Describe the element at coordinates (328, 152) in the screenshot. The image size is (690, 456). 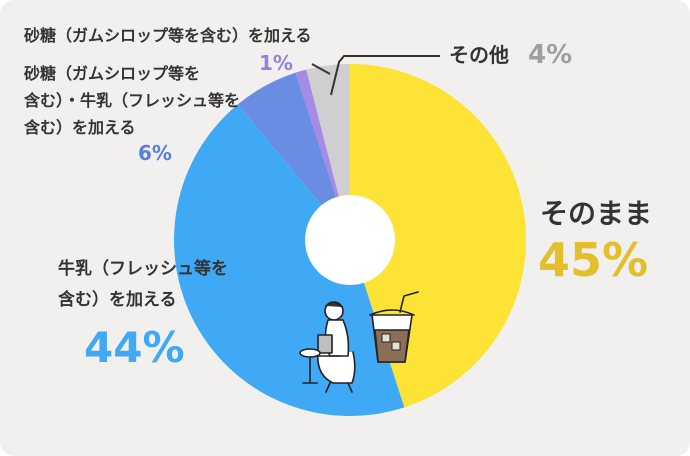
I see `slice-other` at that location.